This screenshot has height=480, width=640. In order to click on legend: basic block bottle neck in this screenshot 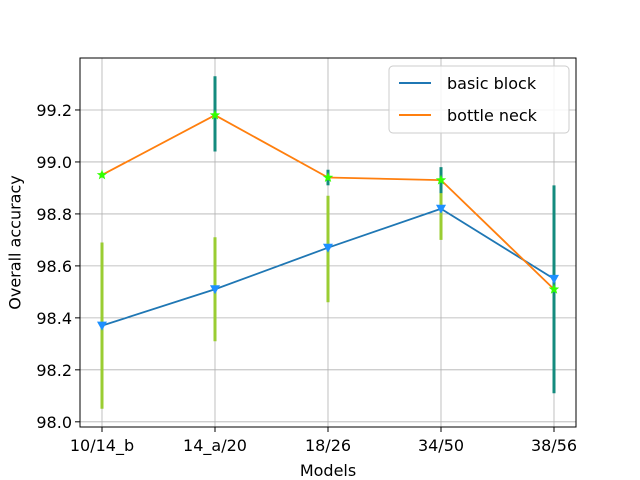, I will do `click(479, 99)`.